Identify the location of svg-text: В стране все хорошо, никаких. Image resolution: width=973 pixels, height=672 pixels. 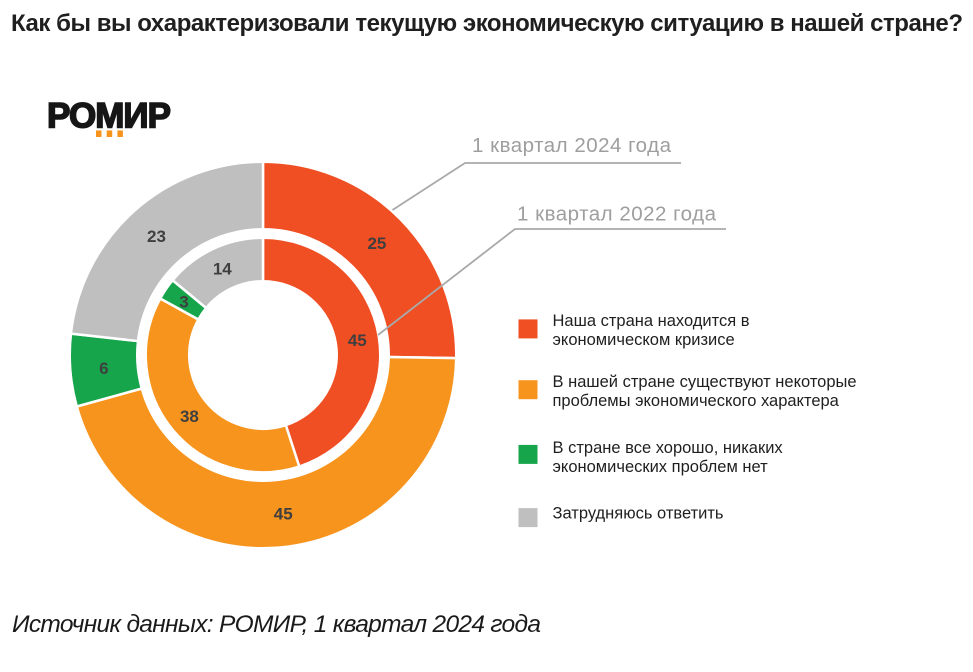
(668, 448).